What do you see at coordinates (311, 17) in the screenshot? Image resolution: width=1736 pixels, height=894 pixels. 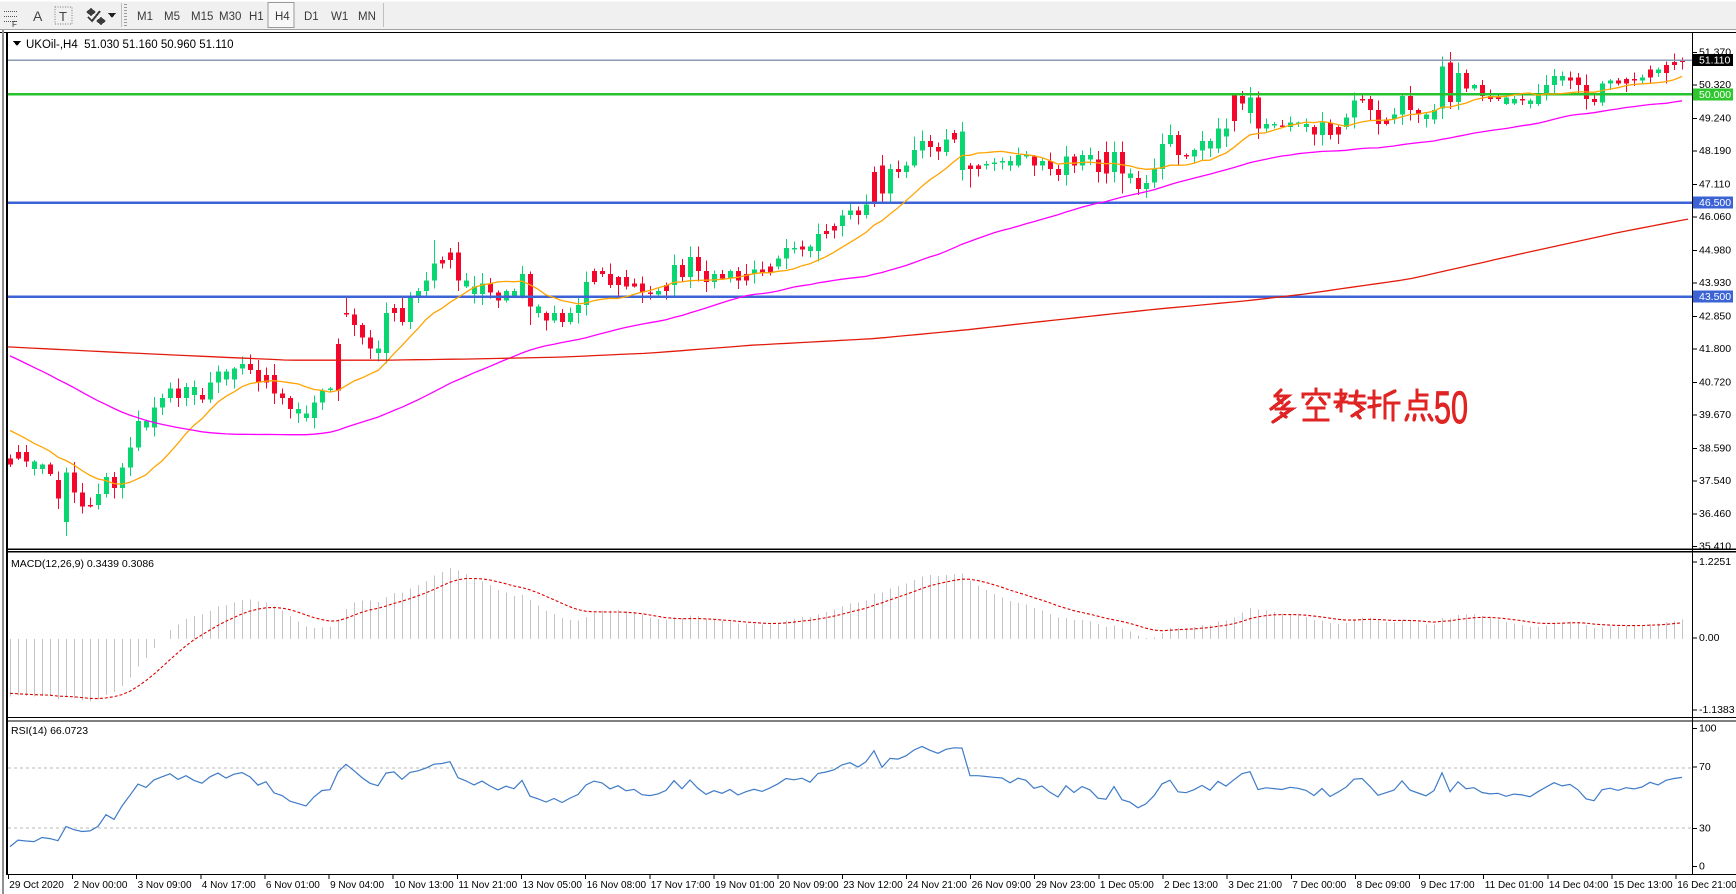 I see `svg-text: D1` at bounding box center [311, 17].